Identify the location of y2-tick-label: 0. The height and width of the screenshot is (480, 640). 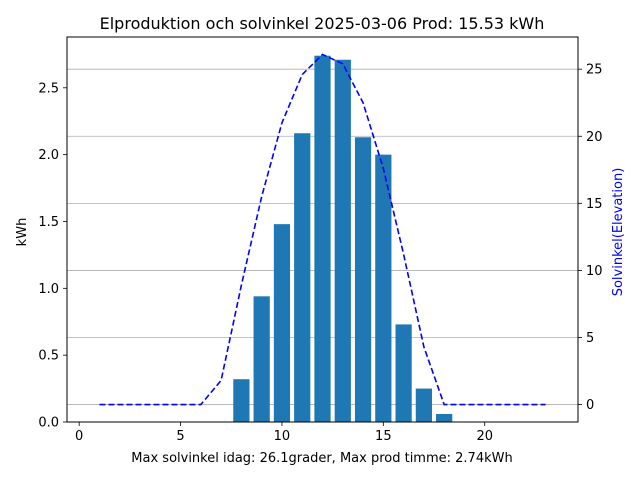
(590, 405).